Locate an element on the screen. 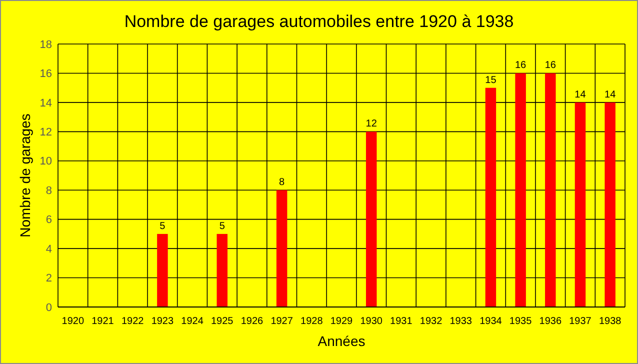 The width and height of the screenshot is (638, 364). y-tick-label: 4 is located at coordinates (49, 249).